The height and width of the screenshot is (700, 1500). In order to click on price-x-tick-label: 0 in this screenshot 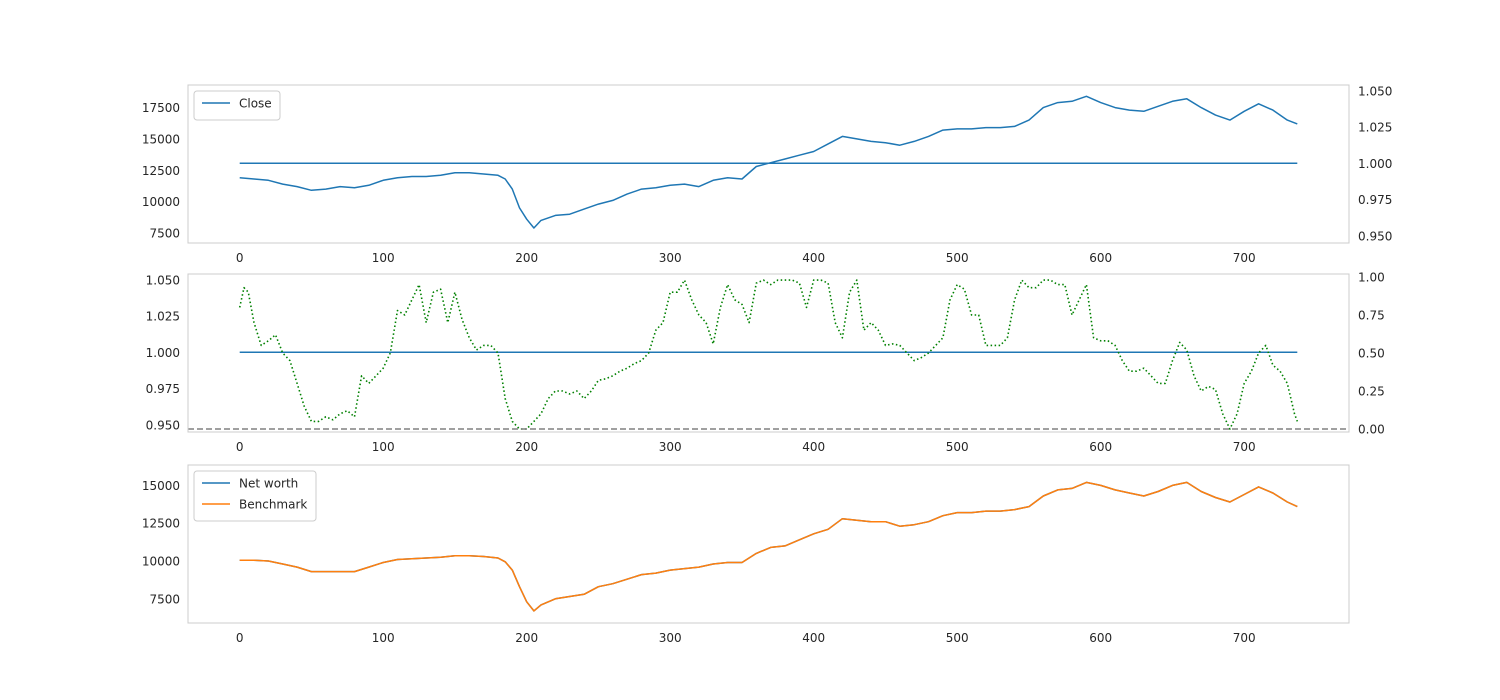, I will do `click(240, 258)`.